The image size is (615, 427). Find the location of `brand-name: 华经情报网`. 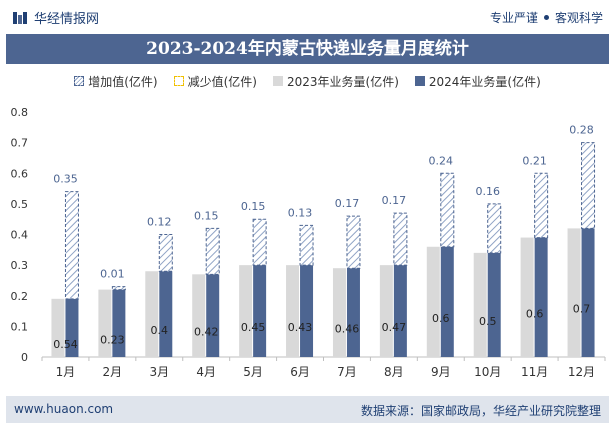

brand-name: 华经情报网 is located at coordinates (67, 19).